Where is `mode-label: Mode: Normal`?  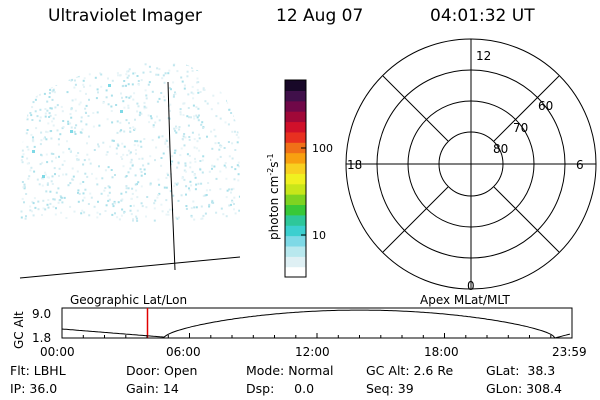
mode-label: Mode: Normal is located at coordinates (290, 370).